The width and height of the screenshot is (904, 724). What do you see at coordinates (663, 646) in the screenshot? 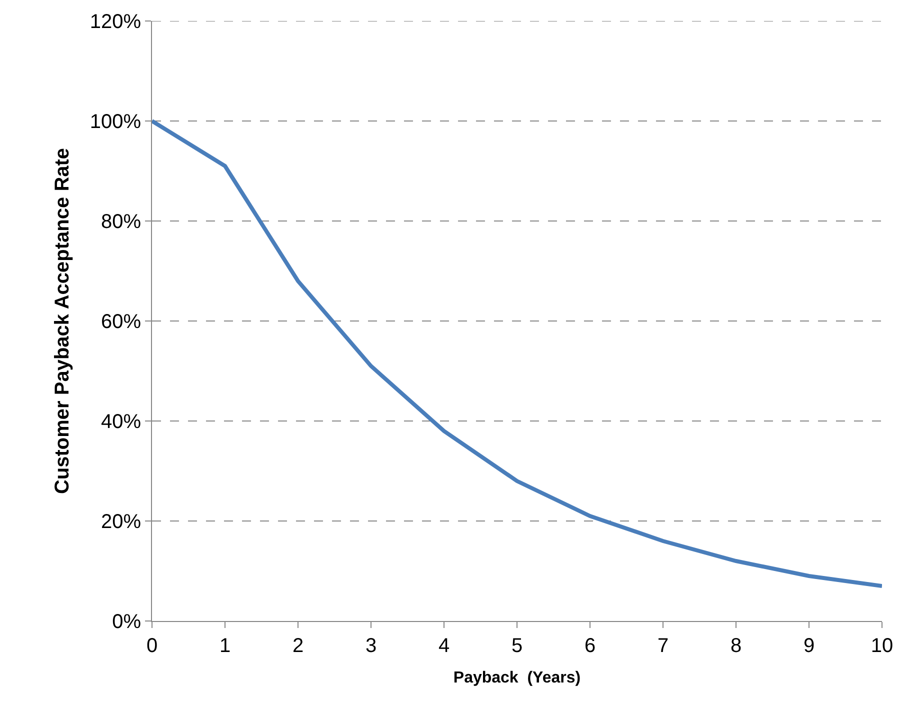
I see `x-tick-label: 7` at bounding box center [663, 646].